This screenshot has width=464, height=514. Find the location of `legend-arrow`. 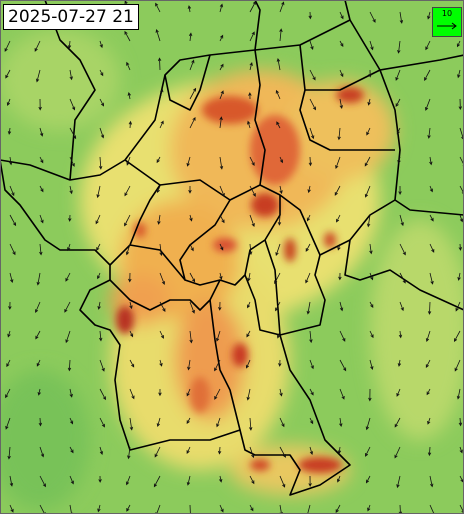

legend-arrow is located at coordinates (447, 26).